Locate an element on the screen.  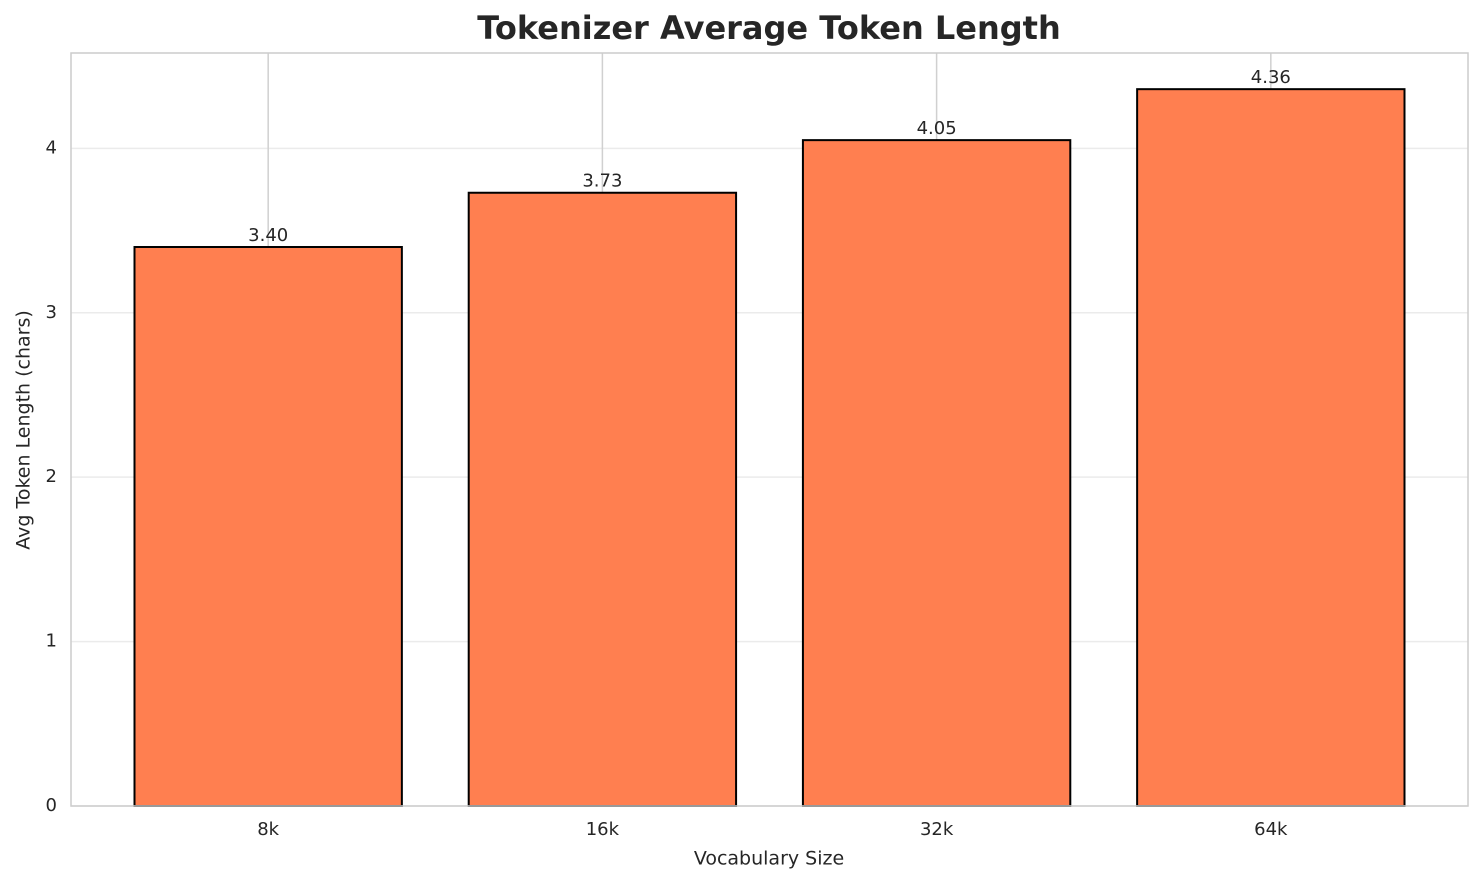
y-tick-label: 2 is located at coordinates (51, 476).